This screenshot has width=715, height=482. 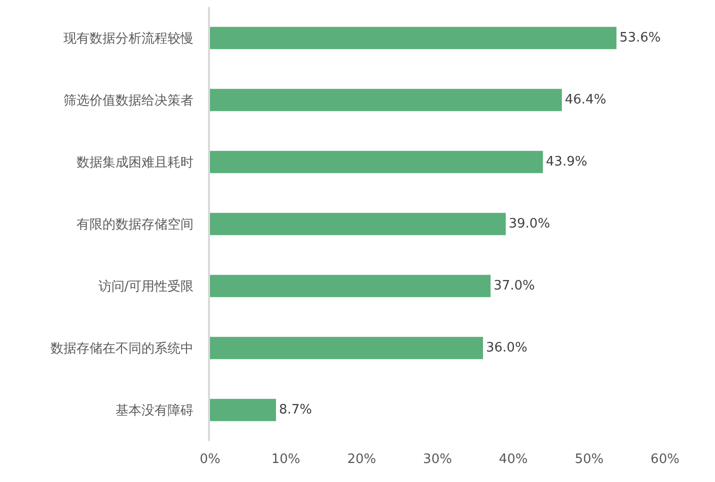 What do you see at coordinates (210, 459) in the screenshot?
I see `x-tick-label: 0%` at bounding box center [210, 459].